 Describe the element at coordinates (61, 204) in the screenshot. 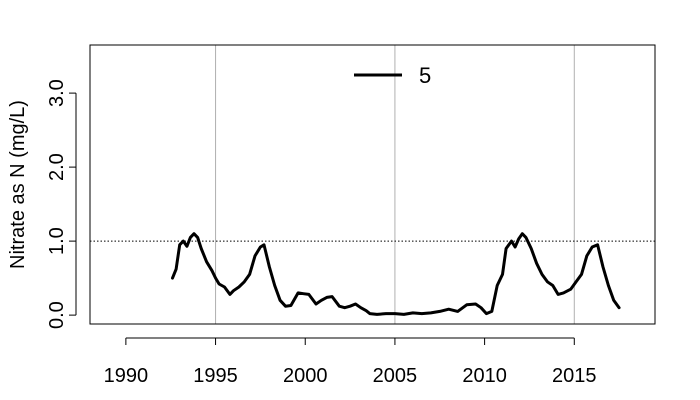

I see `y-axis: 0.0 1.0 2.0 3.0` at that location.